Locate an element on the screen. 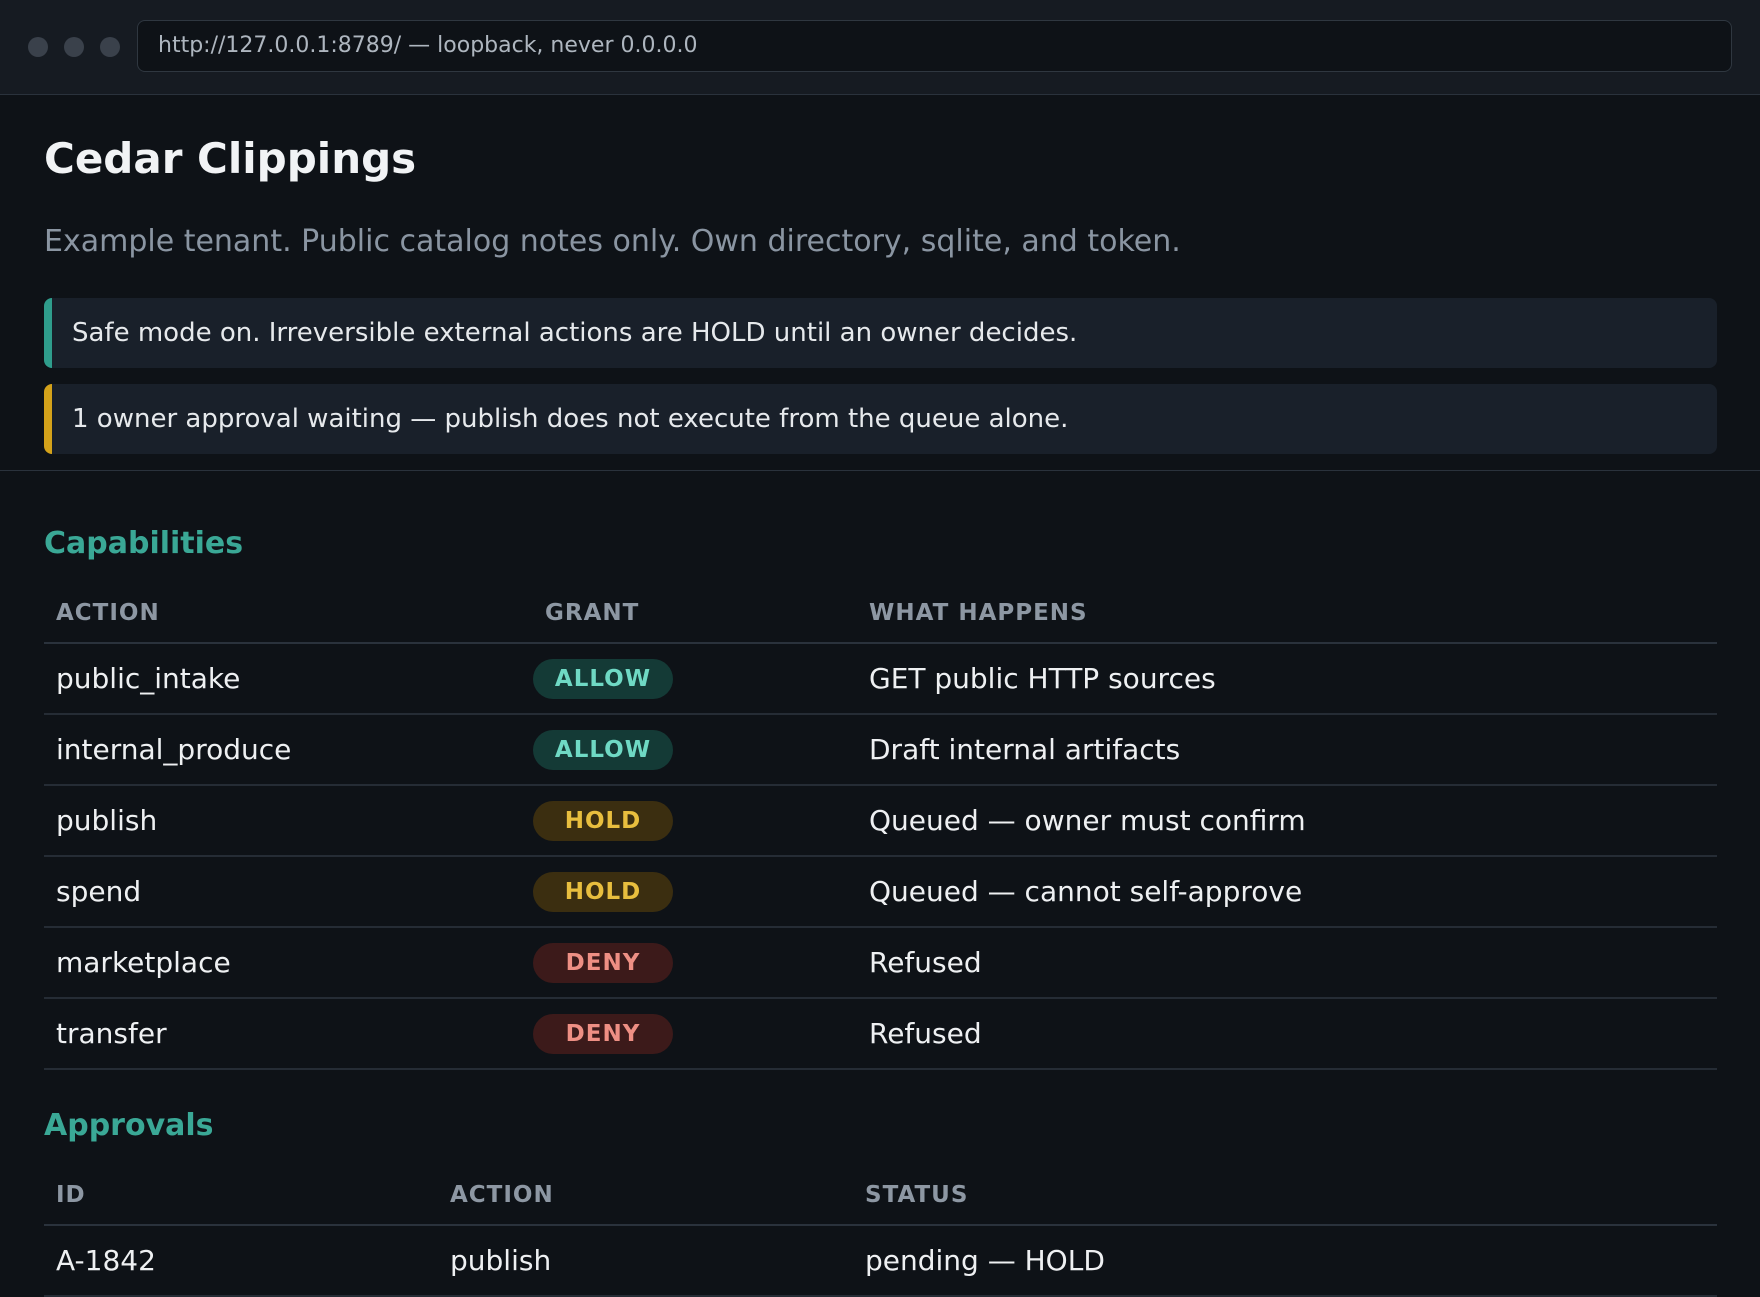 Image resolution: width=1760 pixels, height=1297 pixels. table-row: spend HOLD Queued — cannot self-approve is located at coordinates (880, 892).